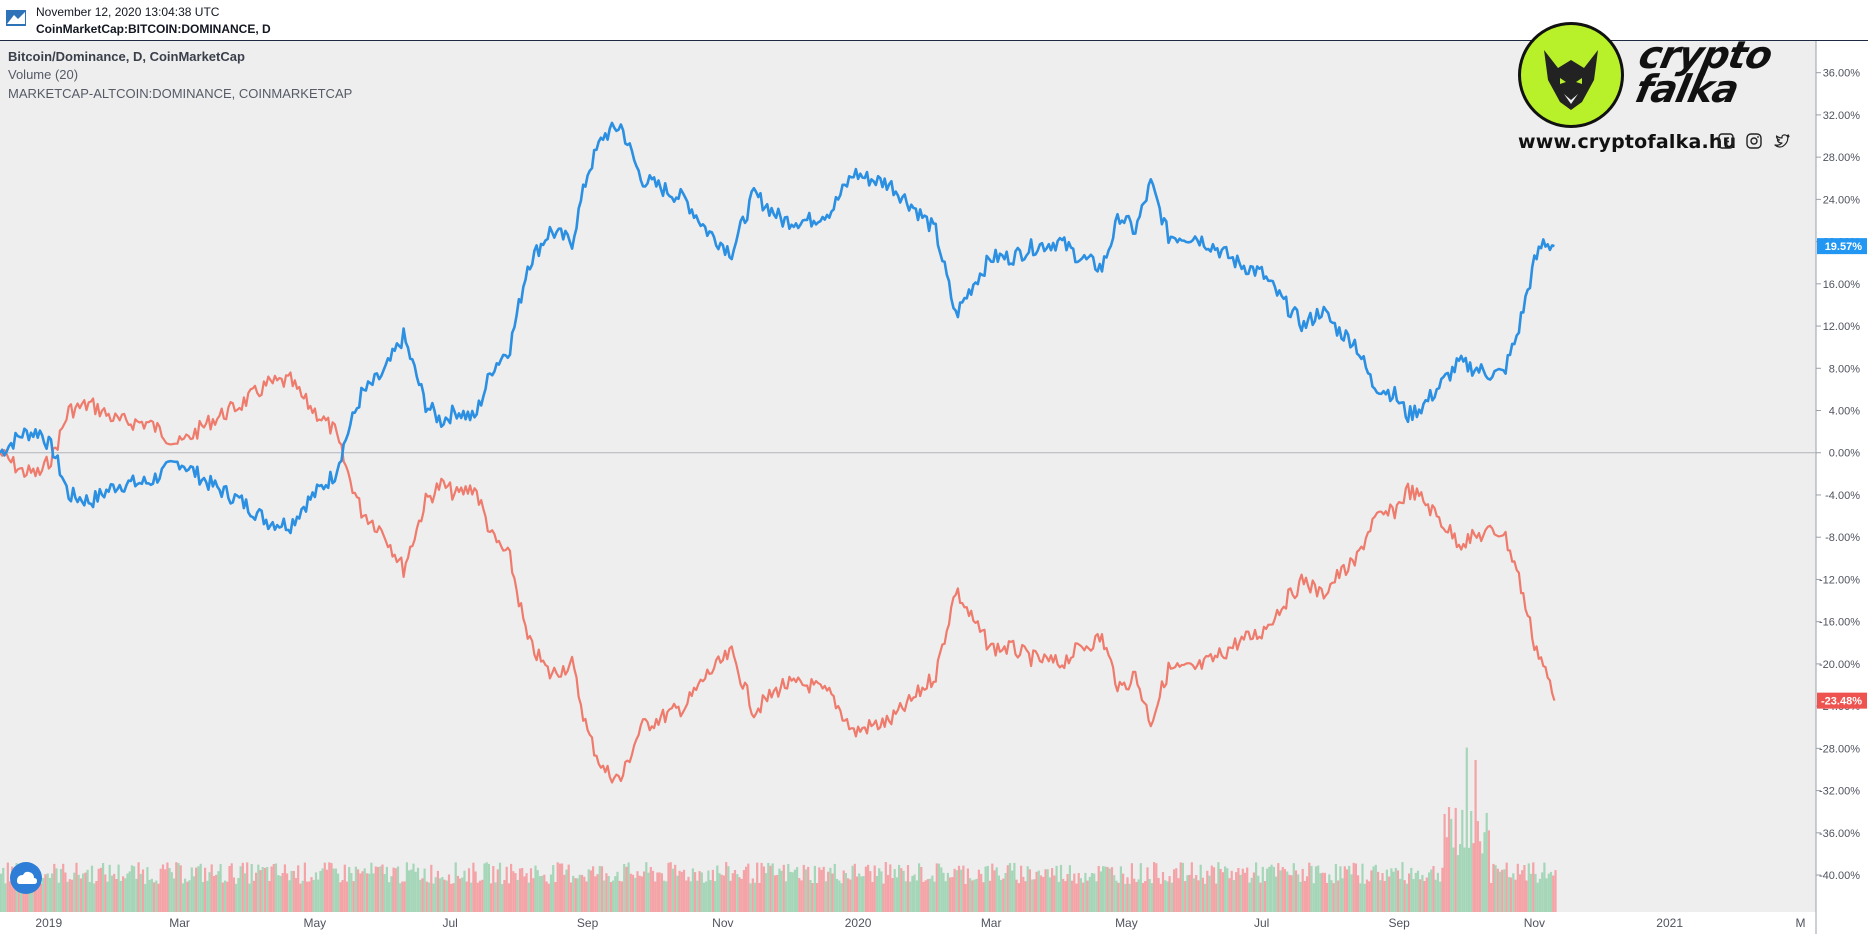 The height and width of the screenshot is (934, 1868). I want to click on instagram-icon, so click(1754, 141).